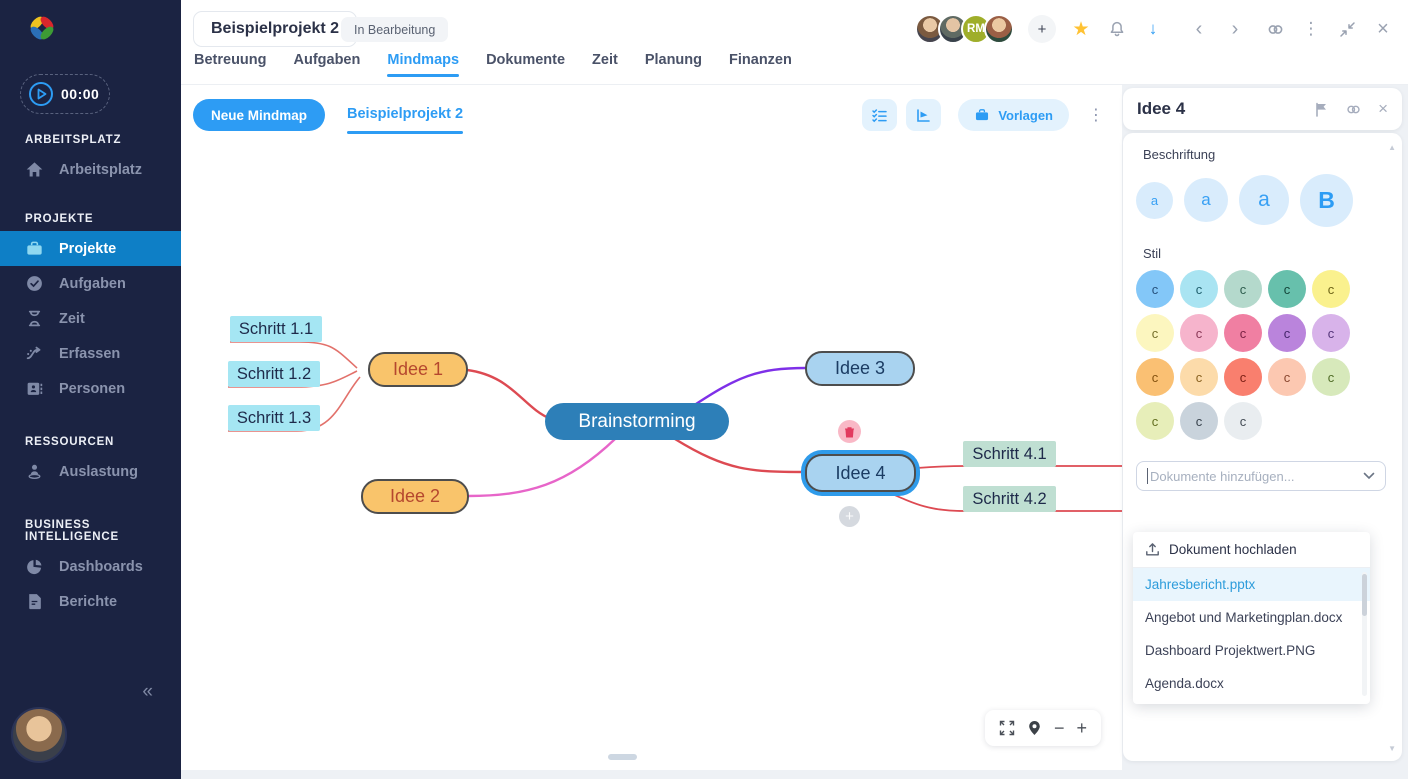 Image resolution: width=1408 pixels, height=779 pixels. I want to click on mindmap-toolbar: Neue Mindmap Beispielprojekt 2, so click(328, 116).